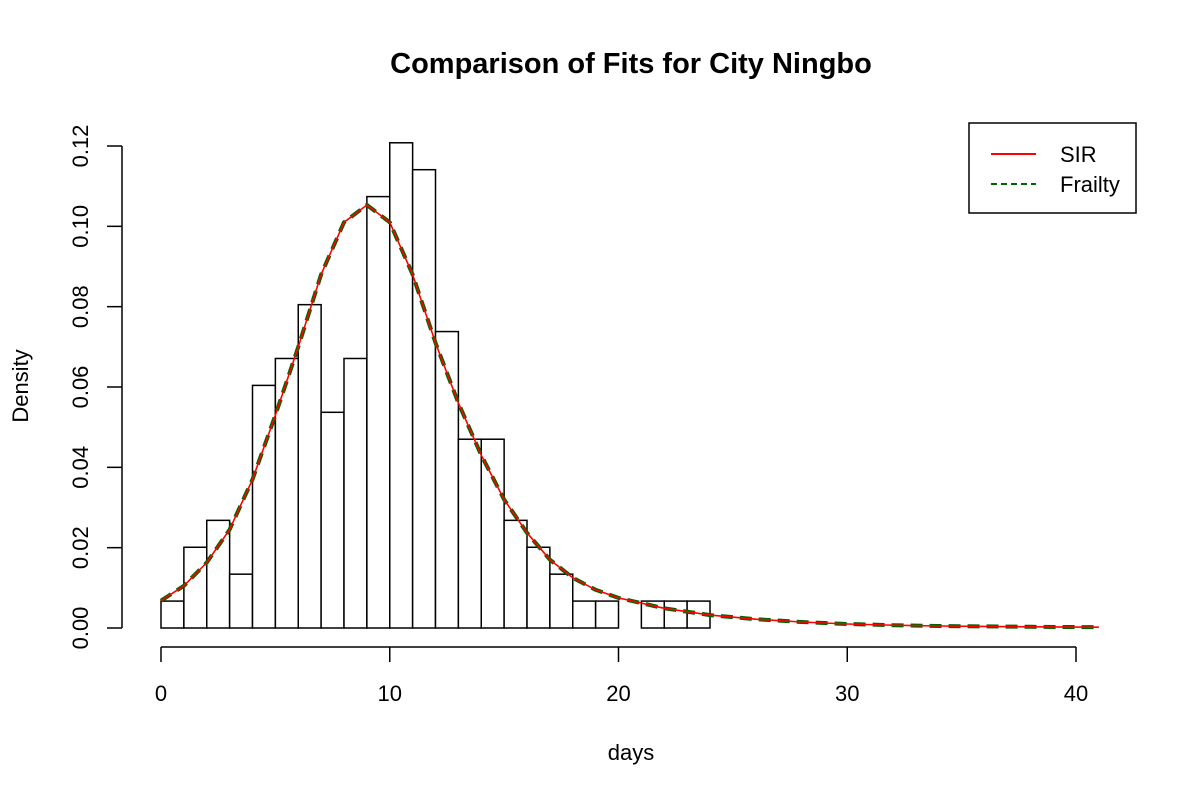  I want to click on legend: SIR Frailty, so click(1052, 168).